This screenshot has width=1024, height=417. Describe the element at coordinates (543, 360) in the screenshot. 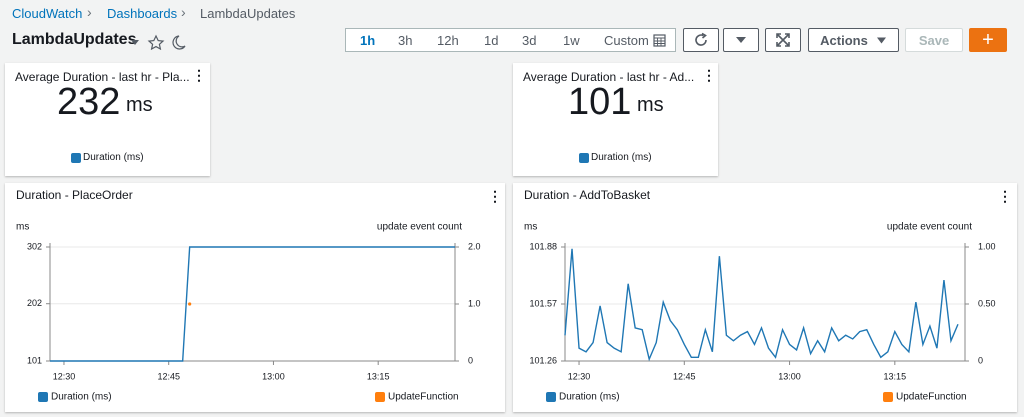

I see `y-tick-label: 101.26` at that location.